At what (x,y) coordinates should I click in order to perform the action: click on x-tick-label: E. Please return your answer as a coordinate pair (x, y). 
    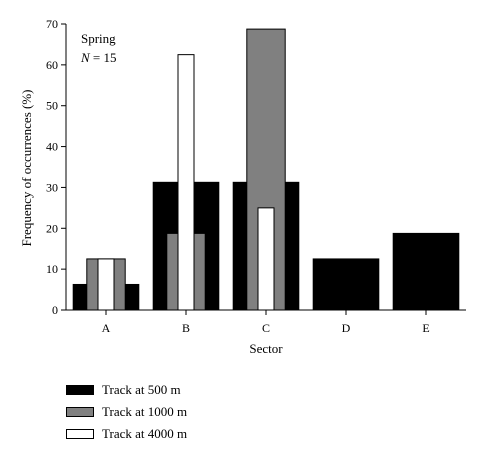
    Looking at the image, I should click on (425, 328).